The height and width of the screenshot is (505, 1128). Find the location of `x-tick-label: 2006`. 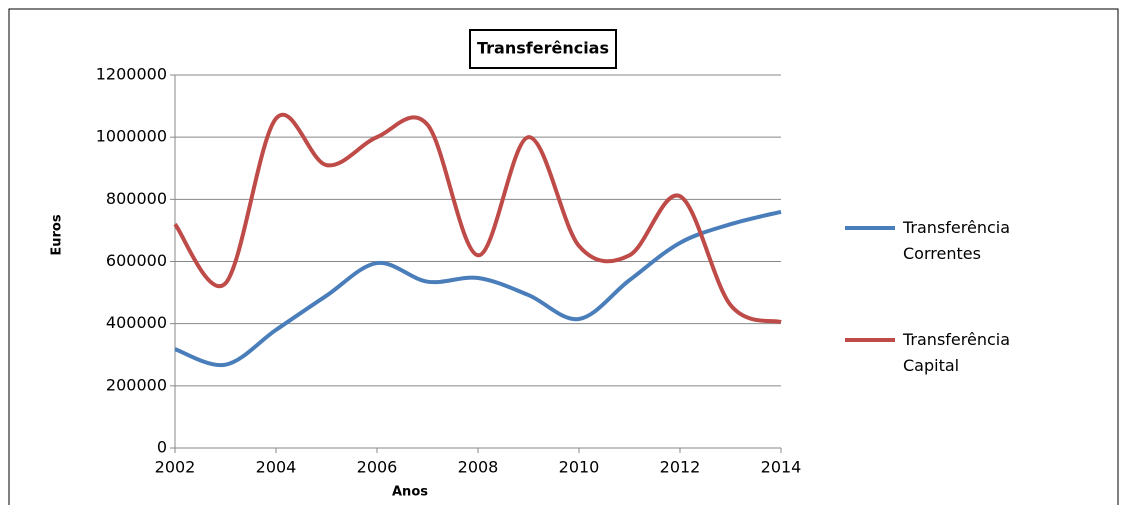

x-tick-label: 2006 is located at coordinates (377, 467).